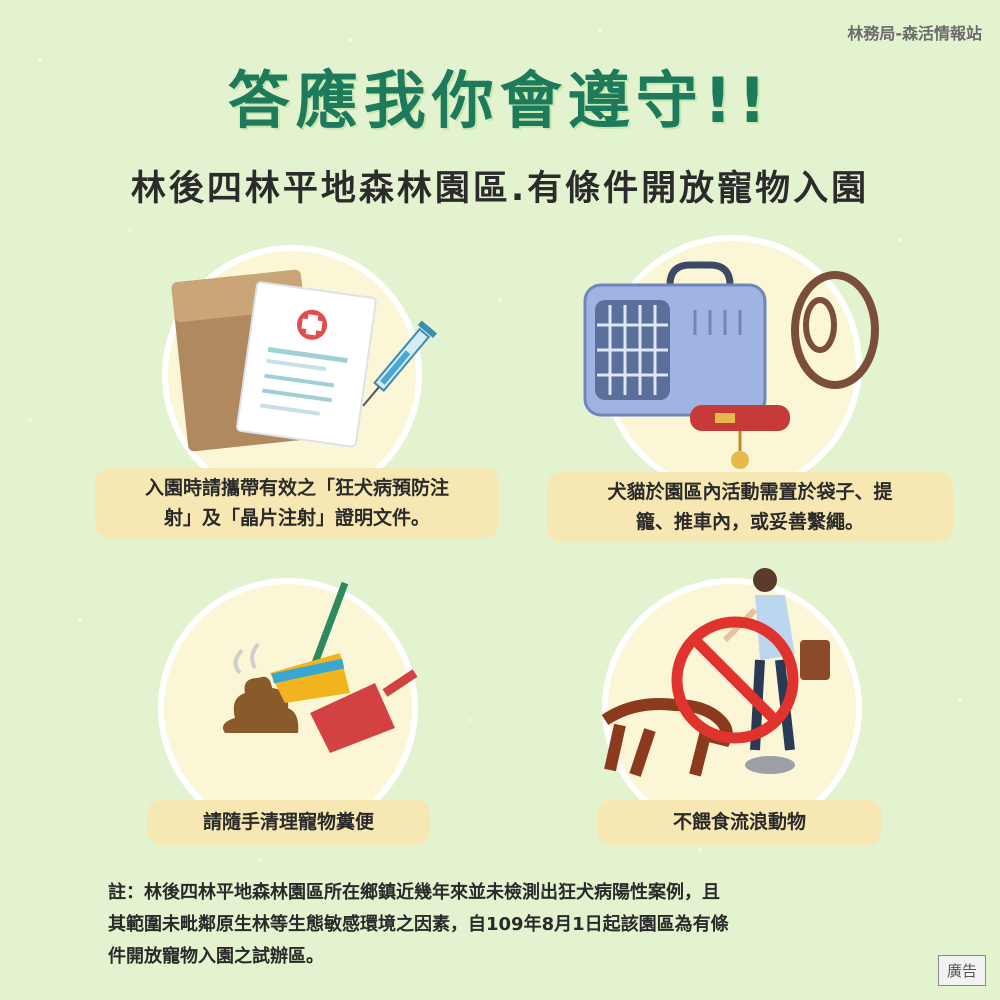 The width and height of the screenshot is (1000, 1000). Describe the element at coordinates (500, 100) in the screenshot. I see `main-title: 答應我你會遵守!!` at that location.